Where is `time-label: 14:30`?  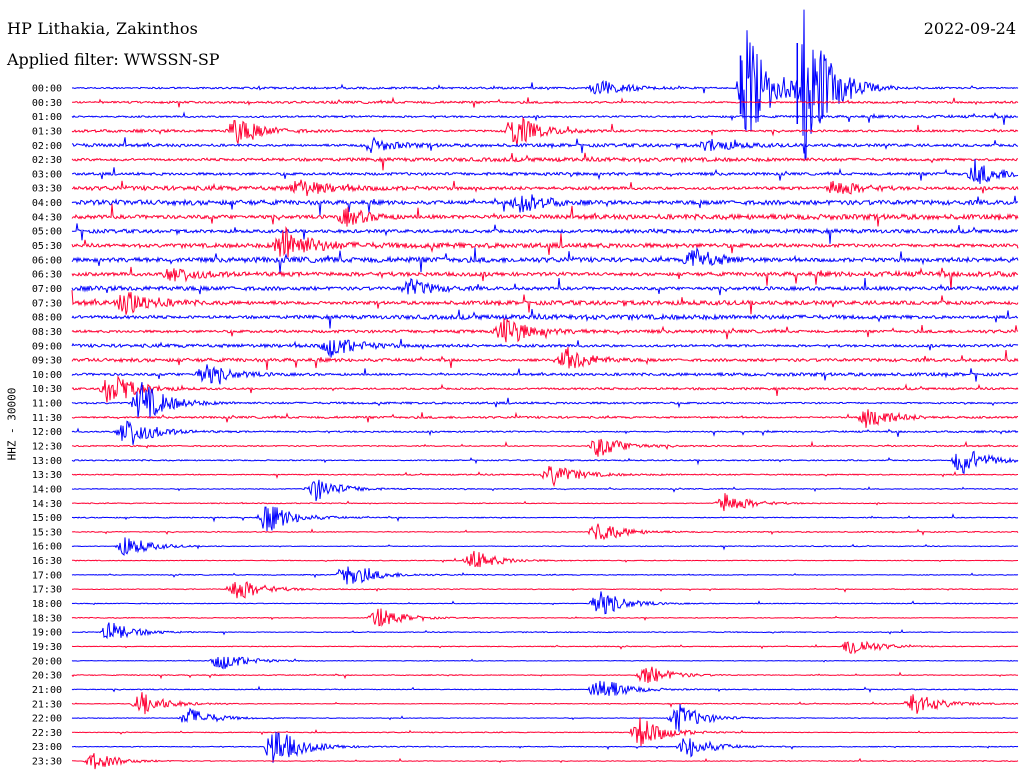
time-label: 14:30 is located at coordinates (47, 504).